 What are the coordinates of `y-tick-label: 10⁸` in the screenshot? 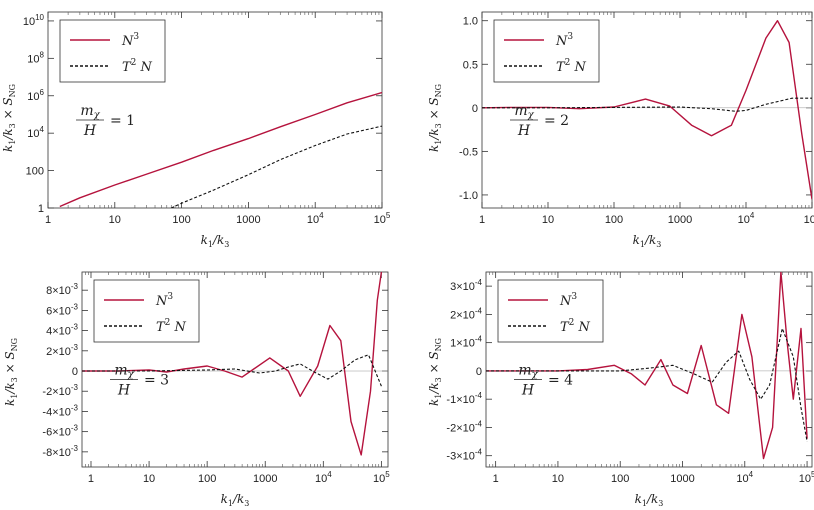 It's located at (35, 57).